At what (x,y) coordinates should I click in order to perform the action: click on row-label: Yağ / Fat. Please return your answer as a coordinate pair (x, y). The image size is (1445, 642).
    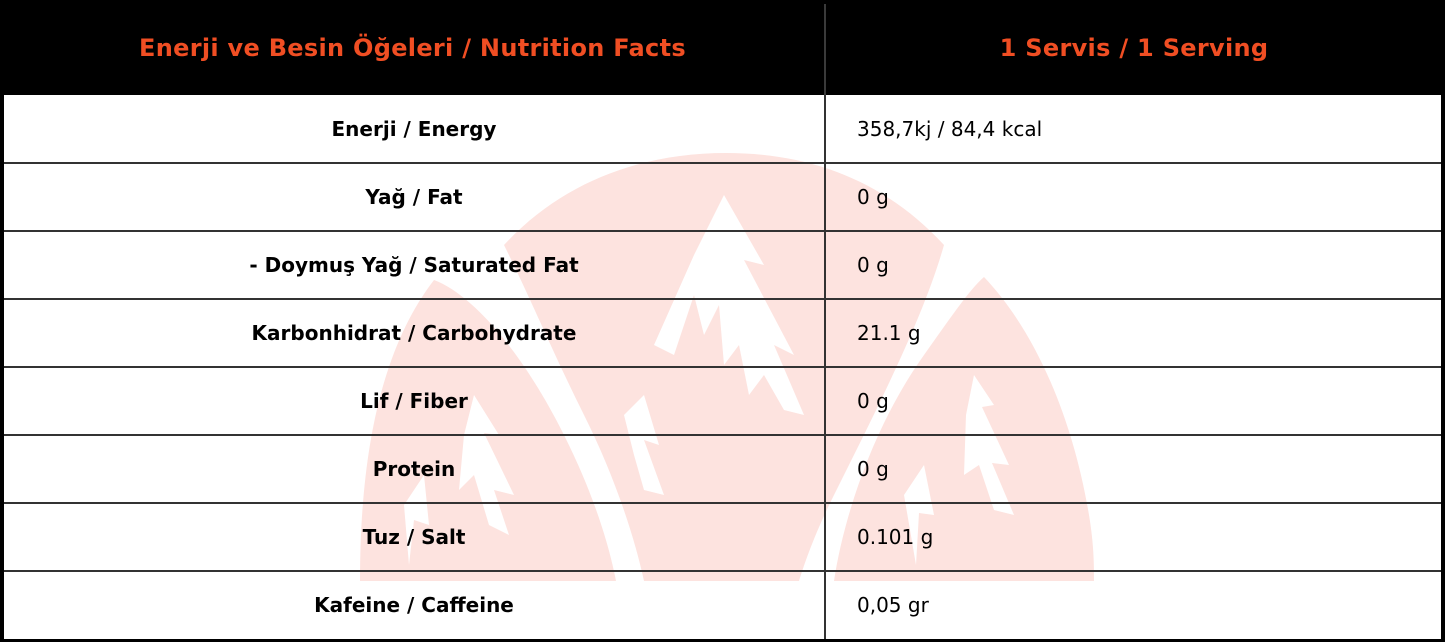
    Looking at the image, I should click on (414, 197).